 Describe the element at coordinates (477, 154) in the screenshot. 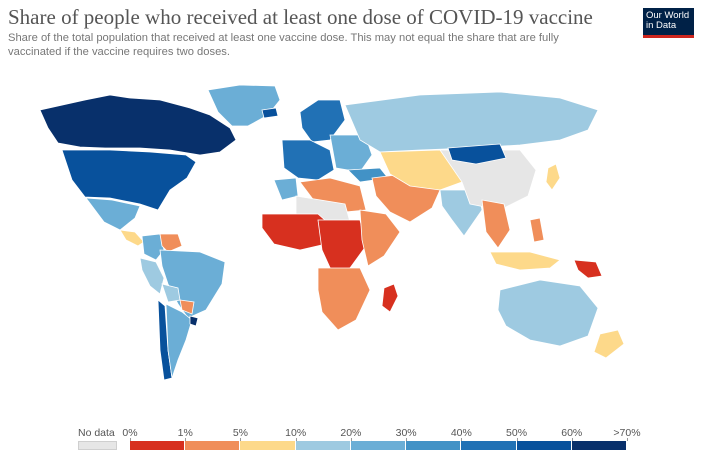

I see `region-mongolia: Mongolia` at that location.